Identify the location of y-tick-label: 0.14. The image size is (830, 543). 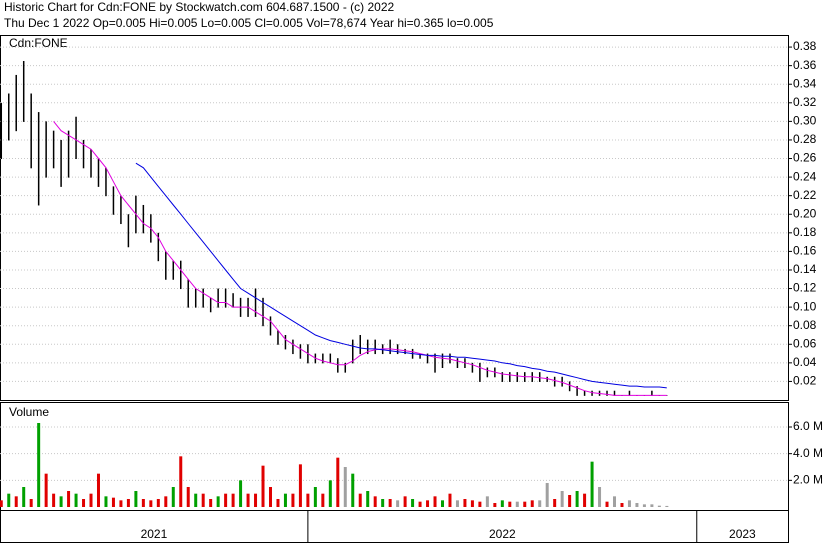
(805, 269).